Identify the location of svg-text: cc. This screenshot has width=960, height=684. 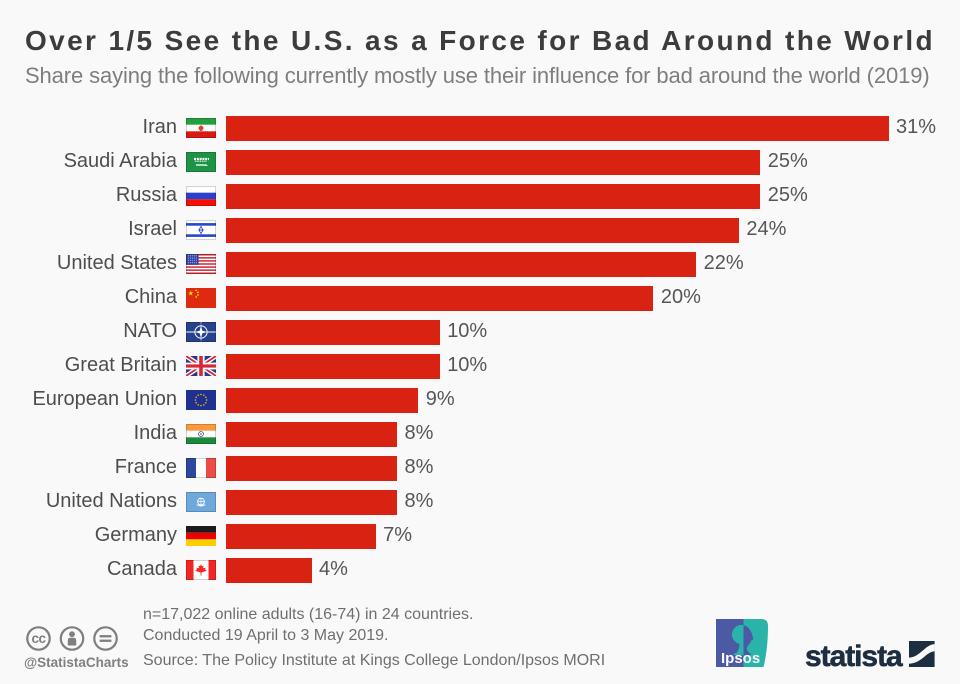
(38, 638).